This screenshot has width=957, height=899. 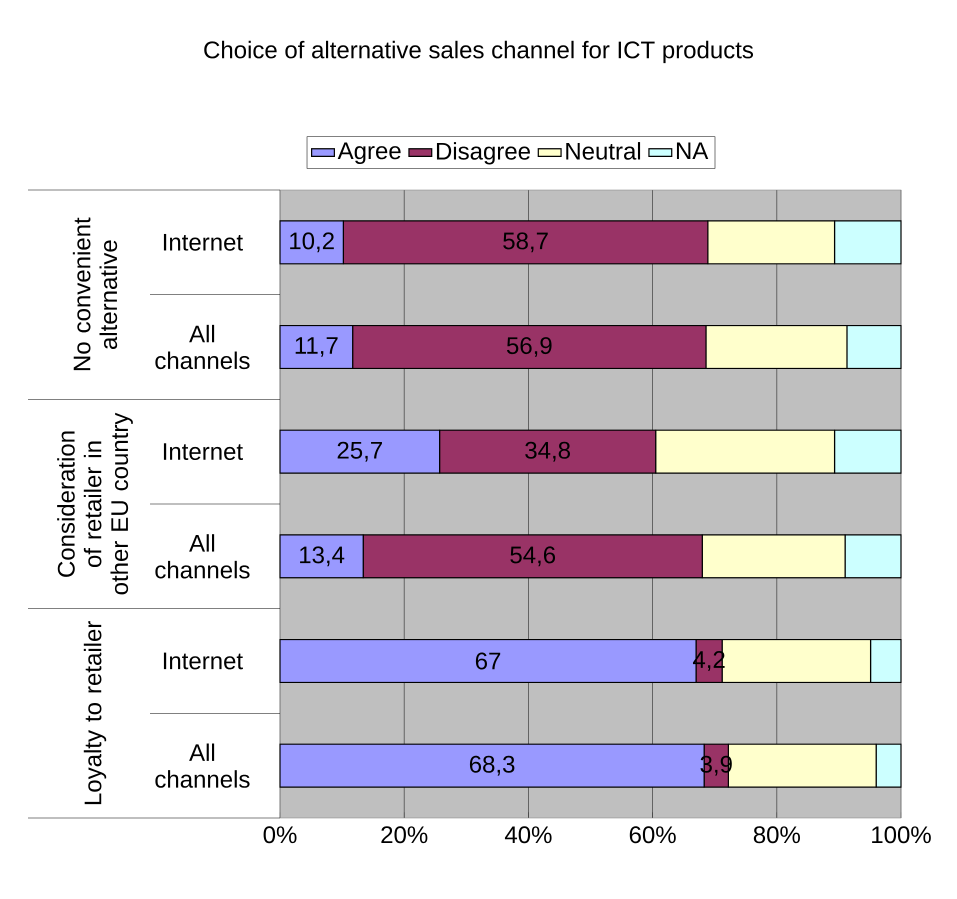 What do you see at coordinates (95, 712) in the screenshot?
I see `text: Loyalty to retailer` at bounding box center [95, 712].